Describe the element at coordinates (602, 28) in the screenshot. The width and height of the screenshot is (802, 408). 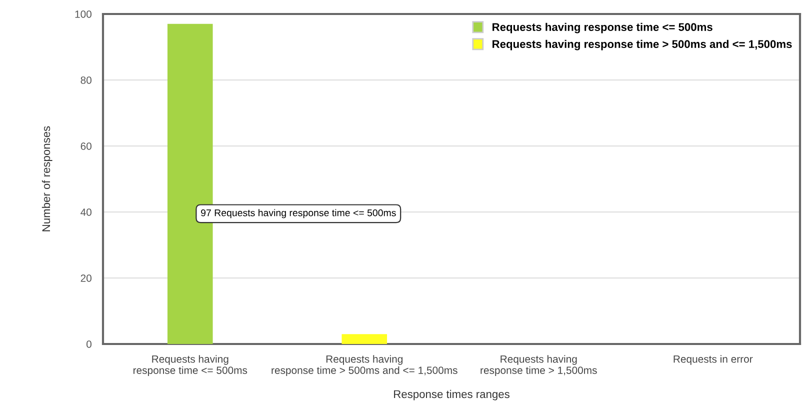
I see `legend-label: Requests having response time <= 500ms` at that location.